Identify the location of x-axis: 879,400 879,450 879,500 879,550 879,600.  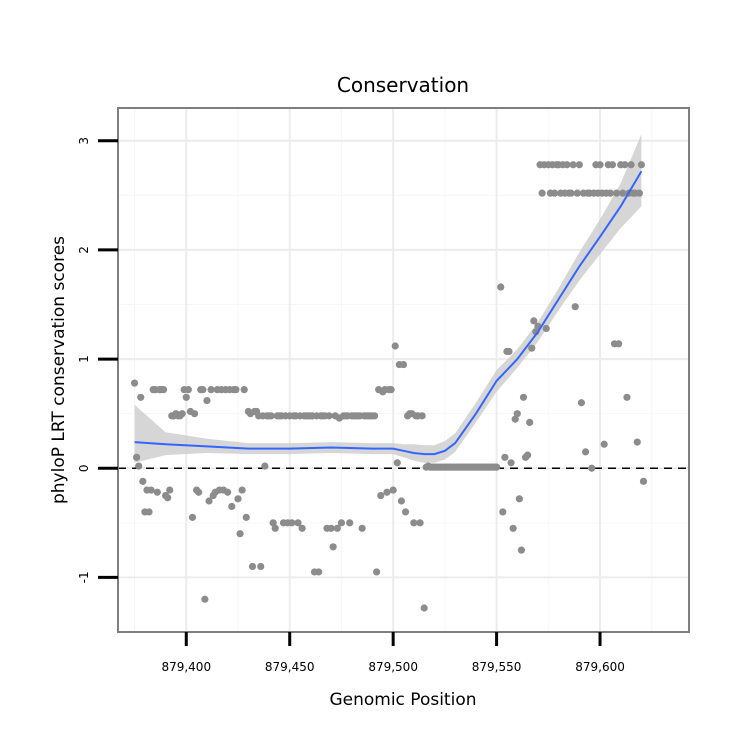
(393, 653).